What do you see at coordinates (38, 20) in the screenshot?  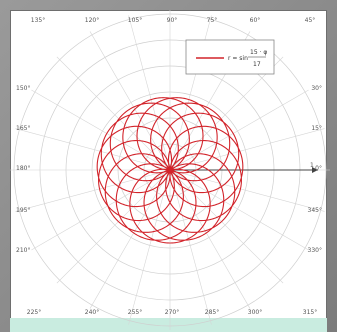 I see `tick-label-top: 135°` at bounding box center [38, 20].